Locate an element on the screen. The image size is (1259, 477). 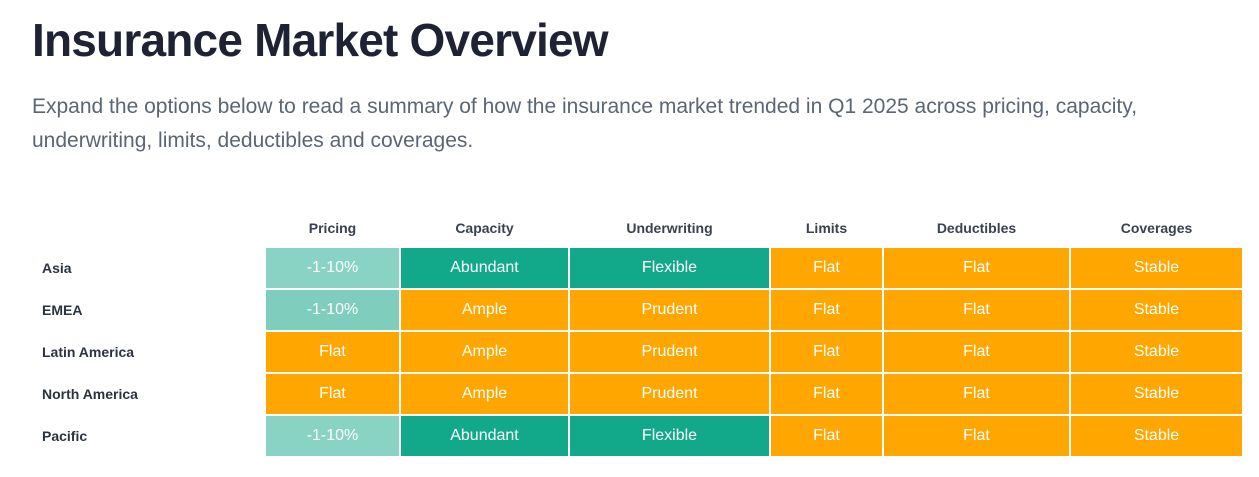
region-label: Pacific is located at coordinates (65, 436).